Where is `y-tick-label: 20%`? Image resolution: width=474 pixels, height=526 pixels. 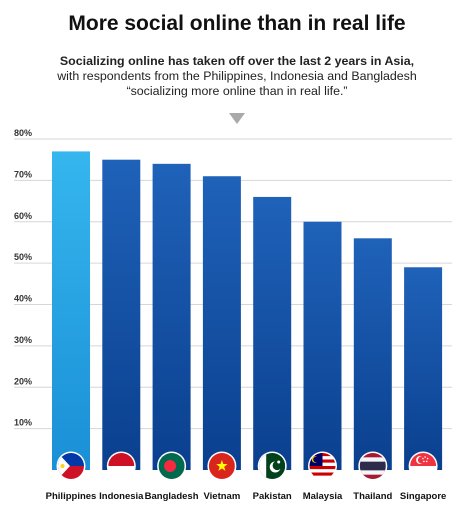
y-tick-label: 20% is located at coordinates (23, 381).